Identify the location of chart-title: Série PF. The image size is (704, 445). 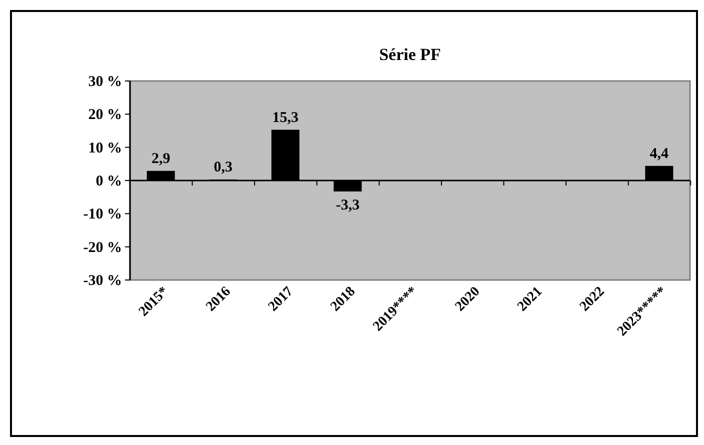
(410, 54).